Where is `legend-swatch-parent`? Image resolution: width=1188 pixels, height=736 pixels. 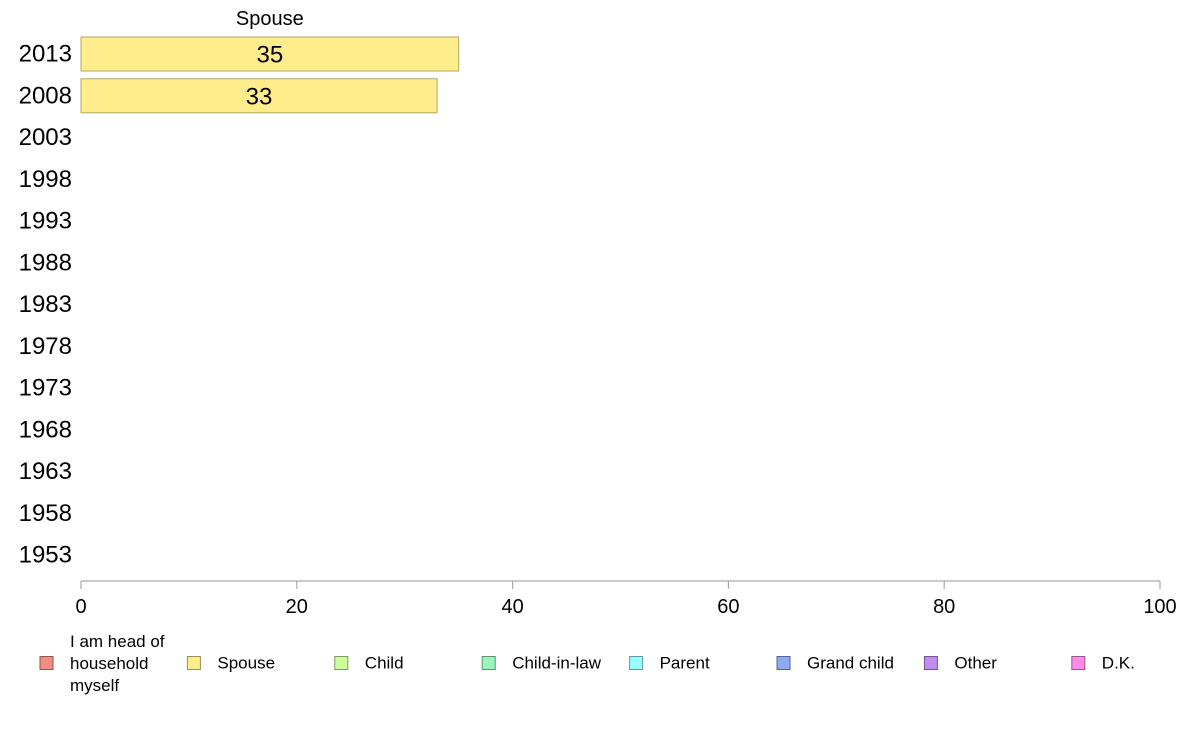 legend-swatch-parent is located at coordinates (636, 663).